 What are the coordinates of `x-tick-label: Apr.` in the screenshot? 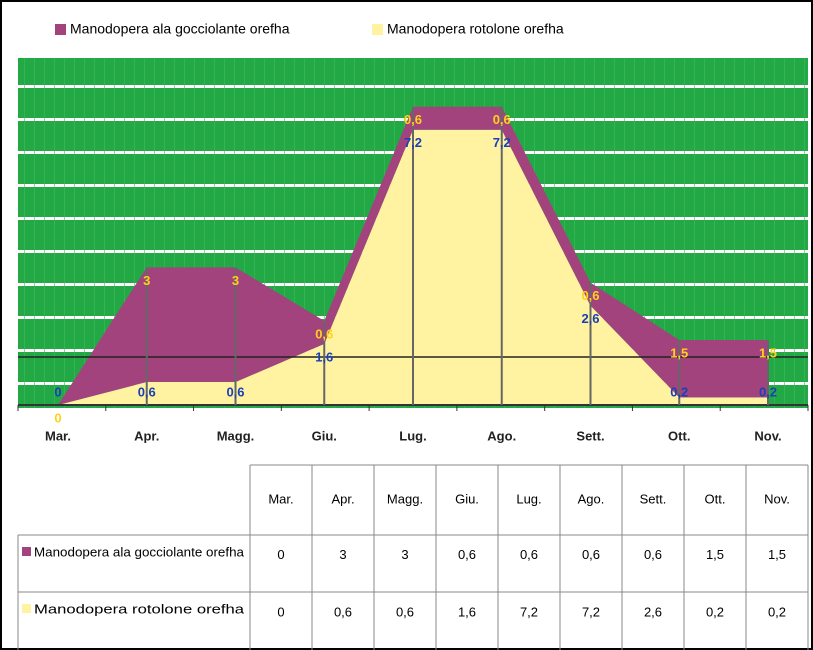 It's located at (146, 435).